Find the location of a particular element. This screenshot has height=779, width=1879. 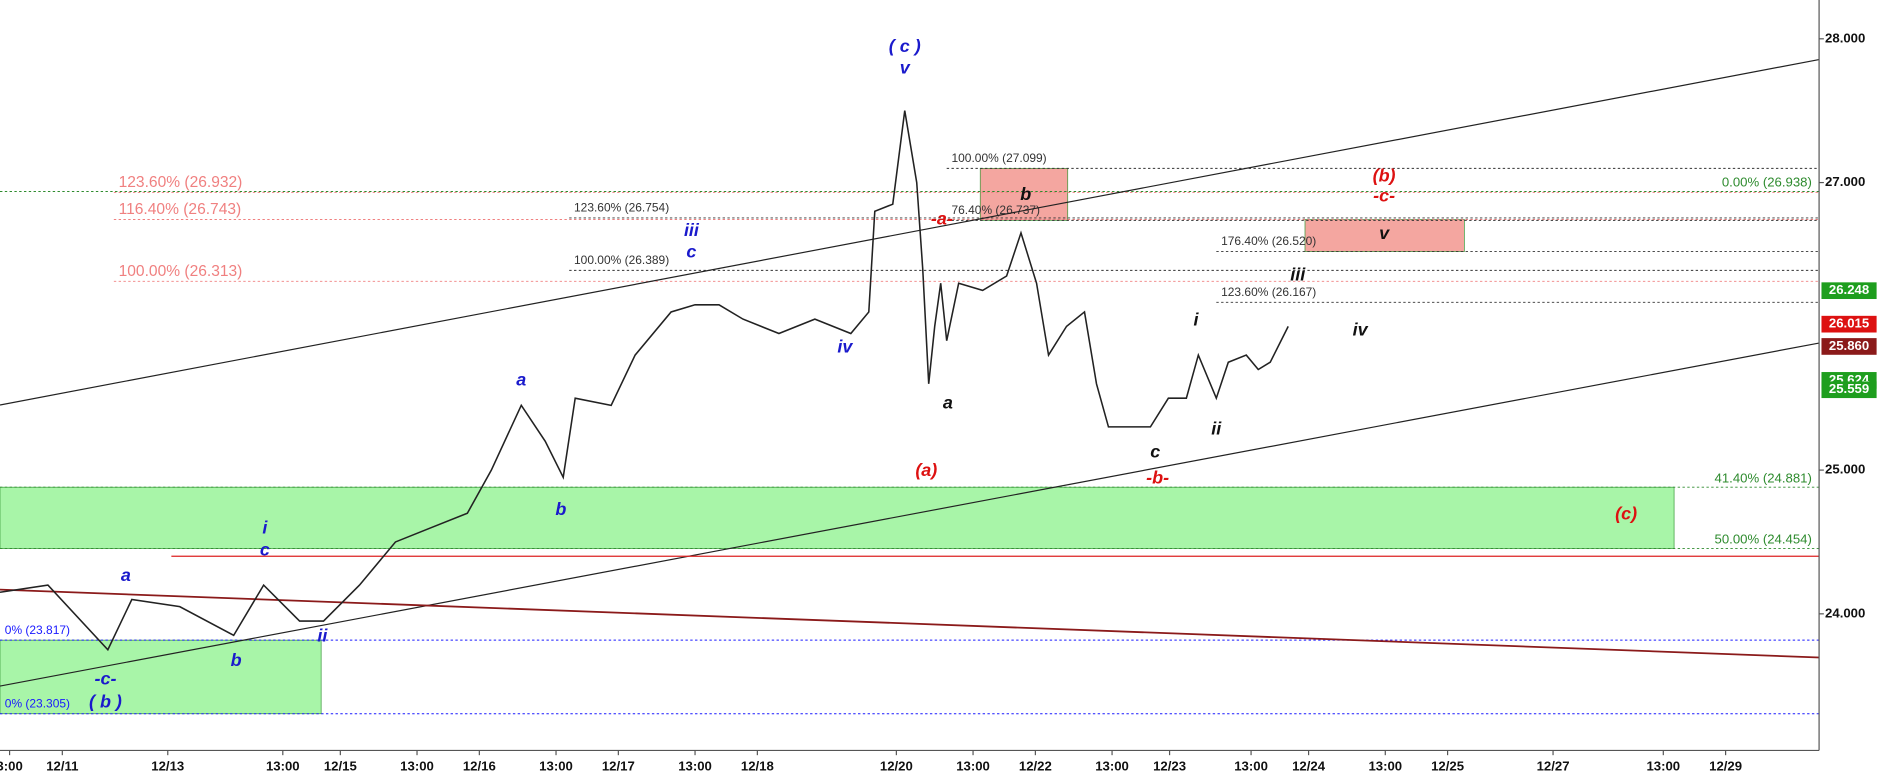

y-tick-label: 24.000 is located at coordinates (1845, 612).